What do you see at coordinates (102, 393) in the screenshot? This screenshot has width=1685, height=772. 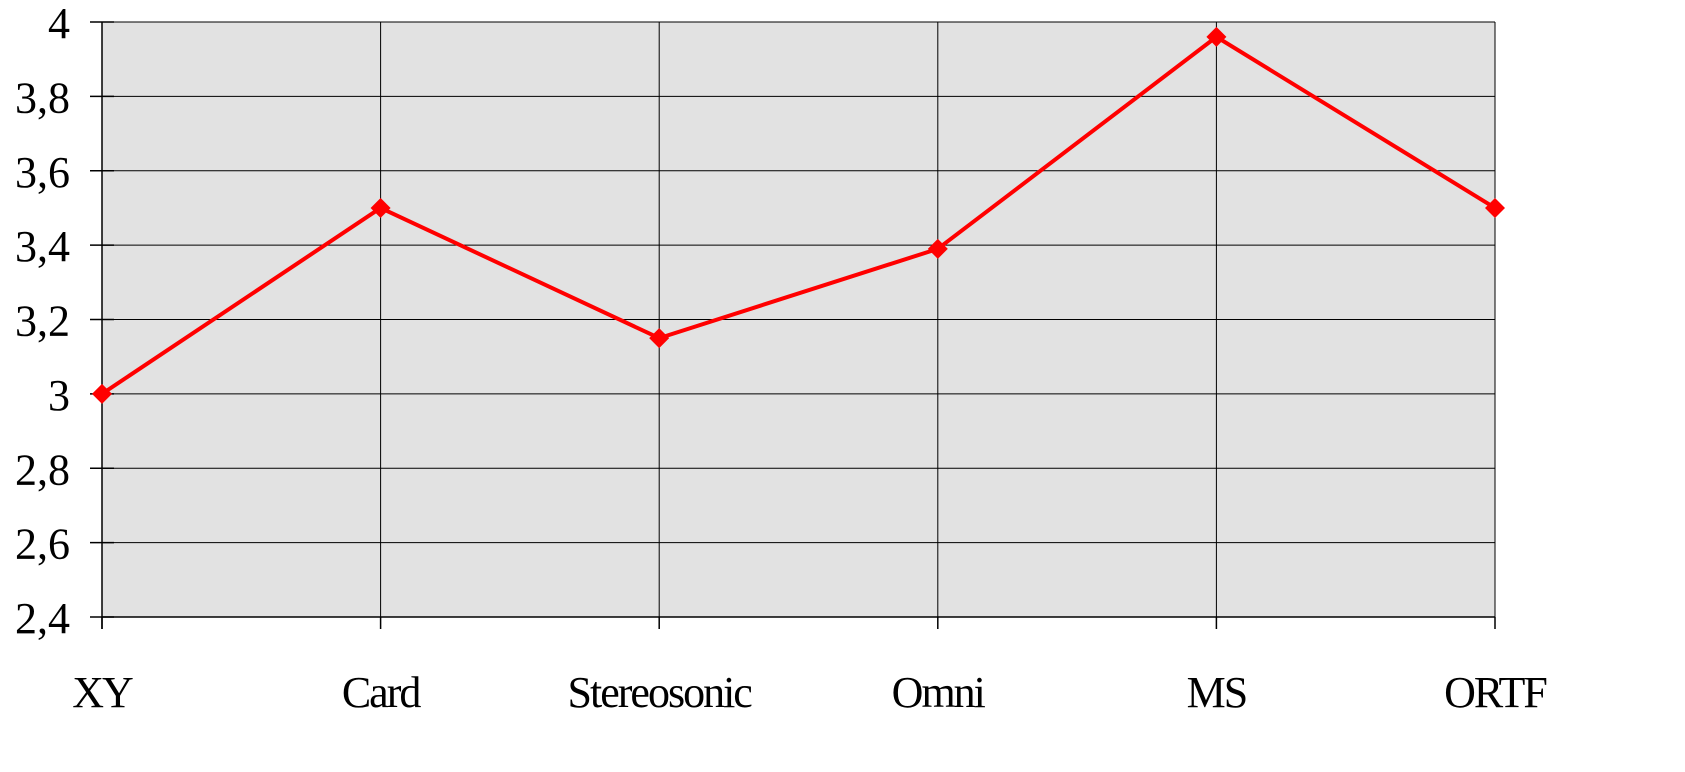 I see `data-point-xy` at bounding box center [102, 393].